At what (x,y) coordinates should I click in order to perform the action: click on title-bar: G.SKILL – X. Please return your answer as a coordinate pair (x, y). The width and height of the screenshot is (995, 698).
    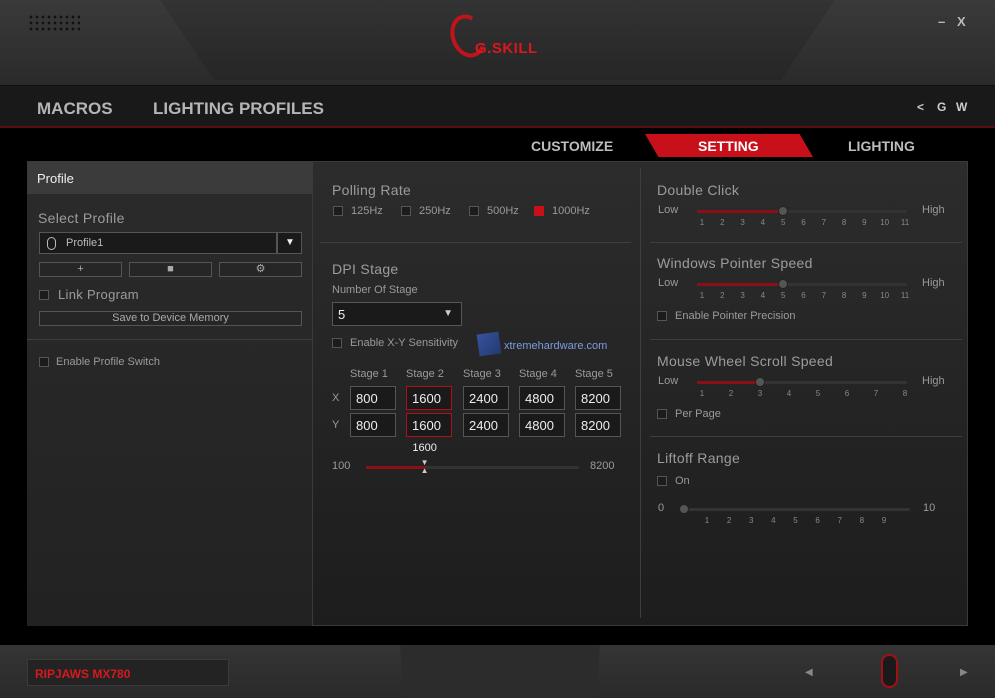
    Looking at the image, I should click on (497, 43).